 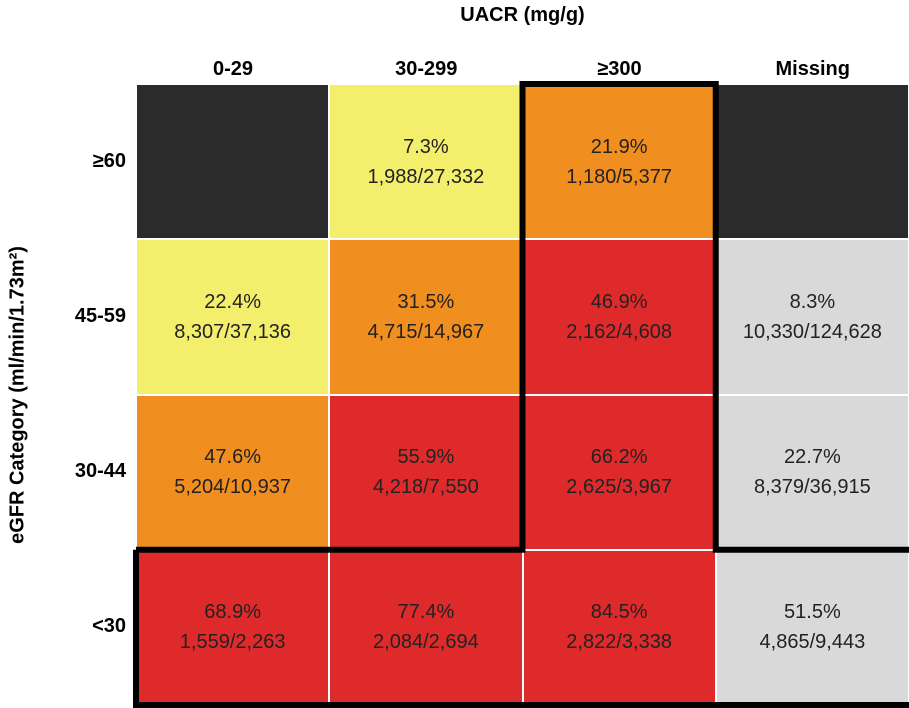 What do you see at coordinates (426, 472) in the screenshot?
I see `heat-cell: 55.9% 4,218/7,550` at bounding box center [426, 472].